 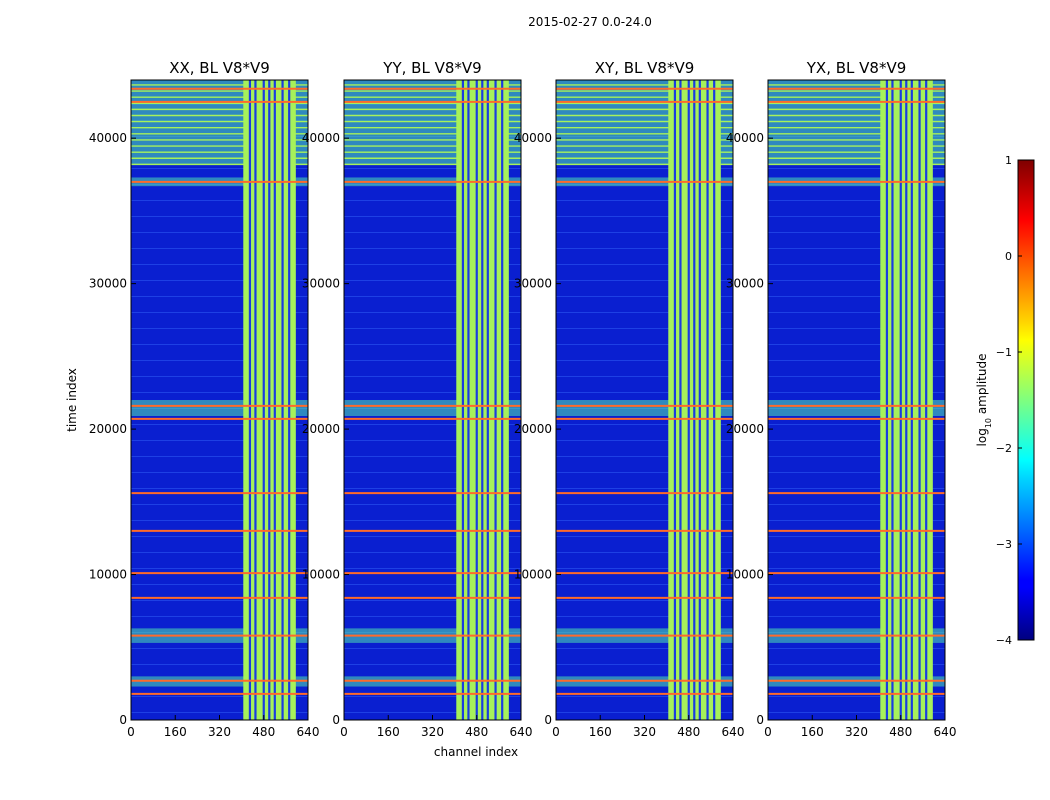 I want to click on colorbar-label-sub: 10, so click(x=988, y=423).